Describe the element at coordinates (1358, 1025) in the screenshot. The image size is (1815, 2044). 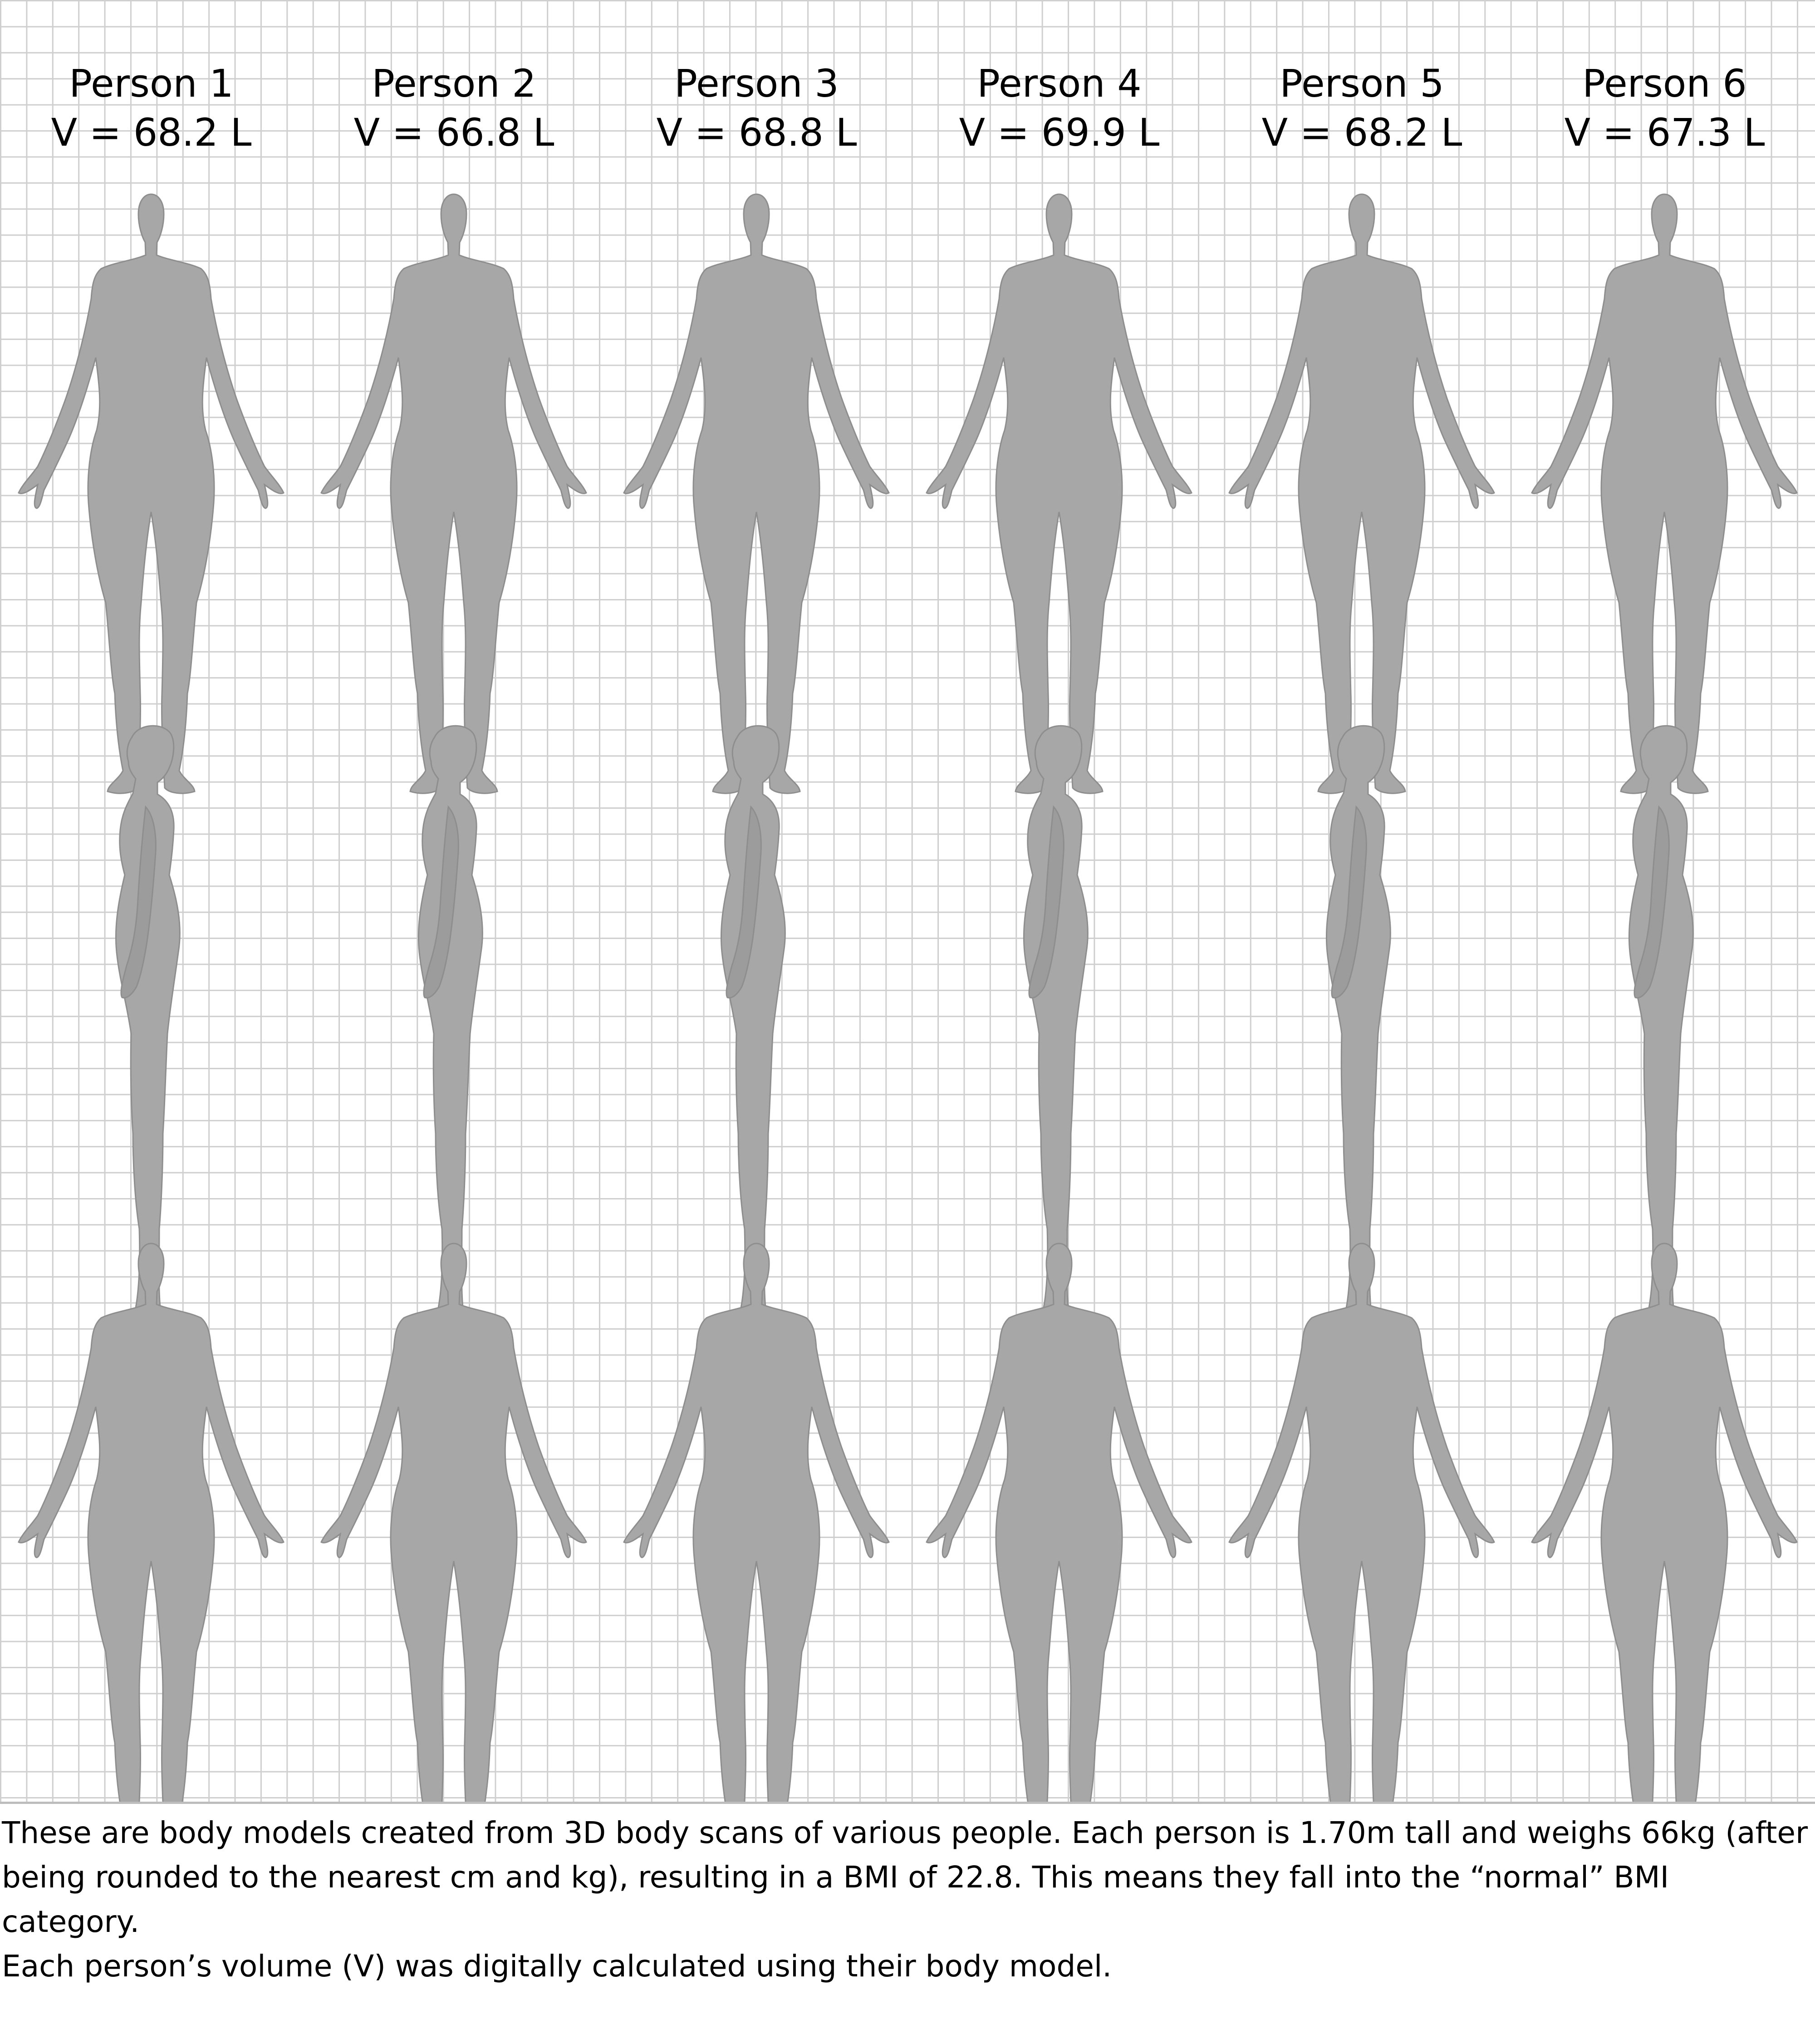
I see `person-5-side-view` at that location.